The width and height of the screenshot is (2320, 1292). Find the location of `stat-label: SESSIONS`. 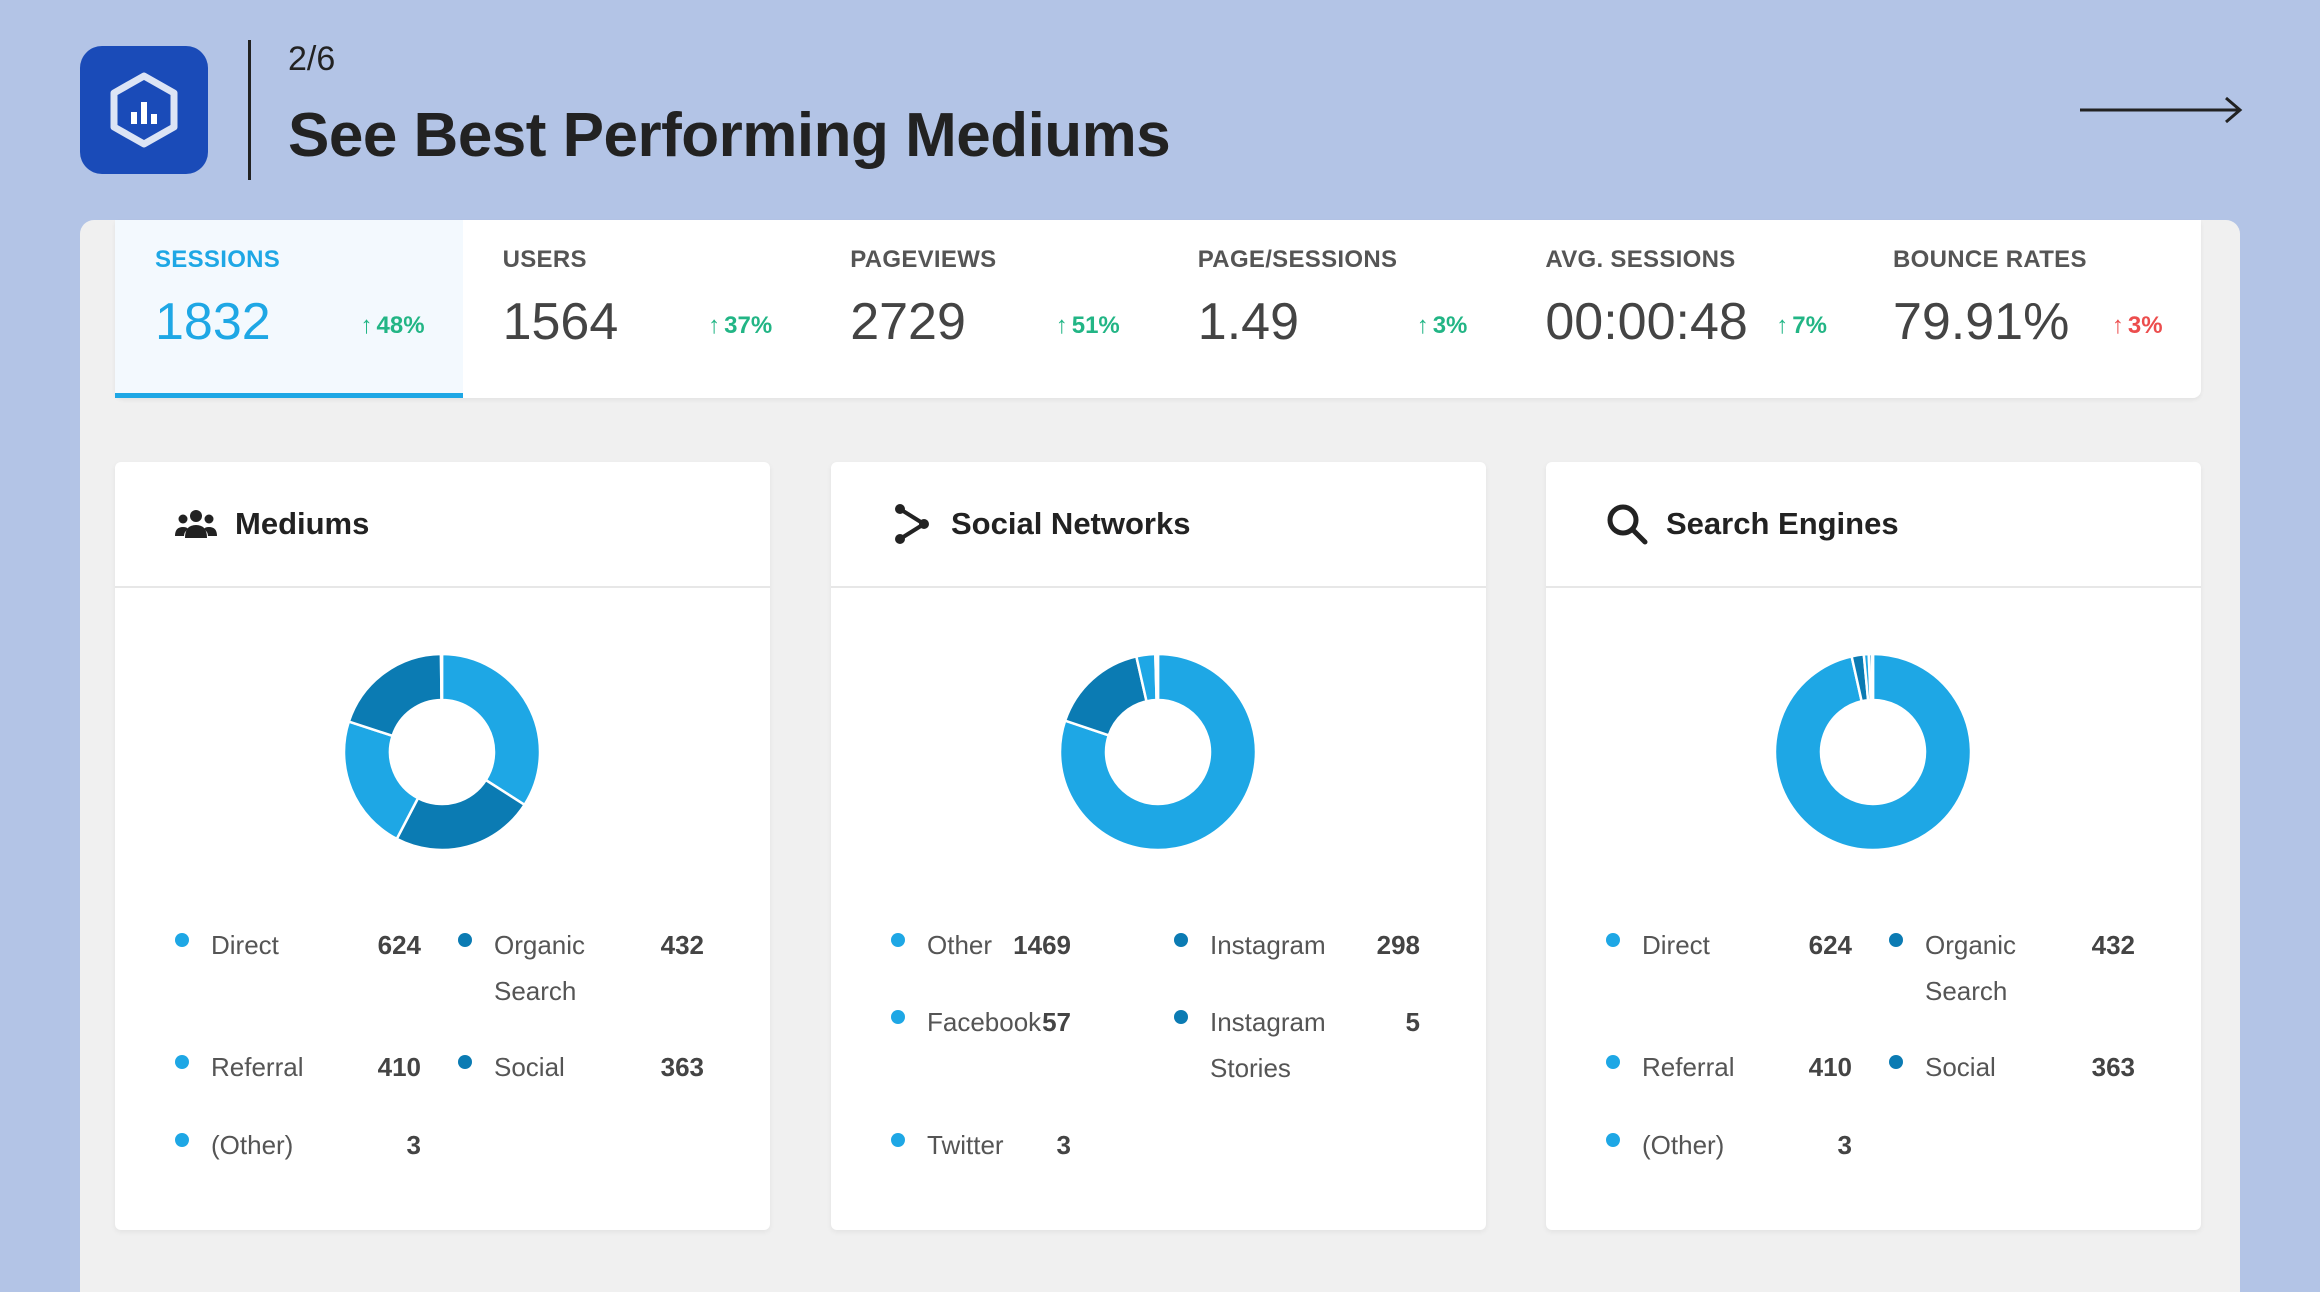

stat-label: SESSIONS is located at coordinates (218, 259).